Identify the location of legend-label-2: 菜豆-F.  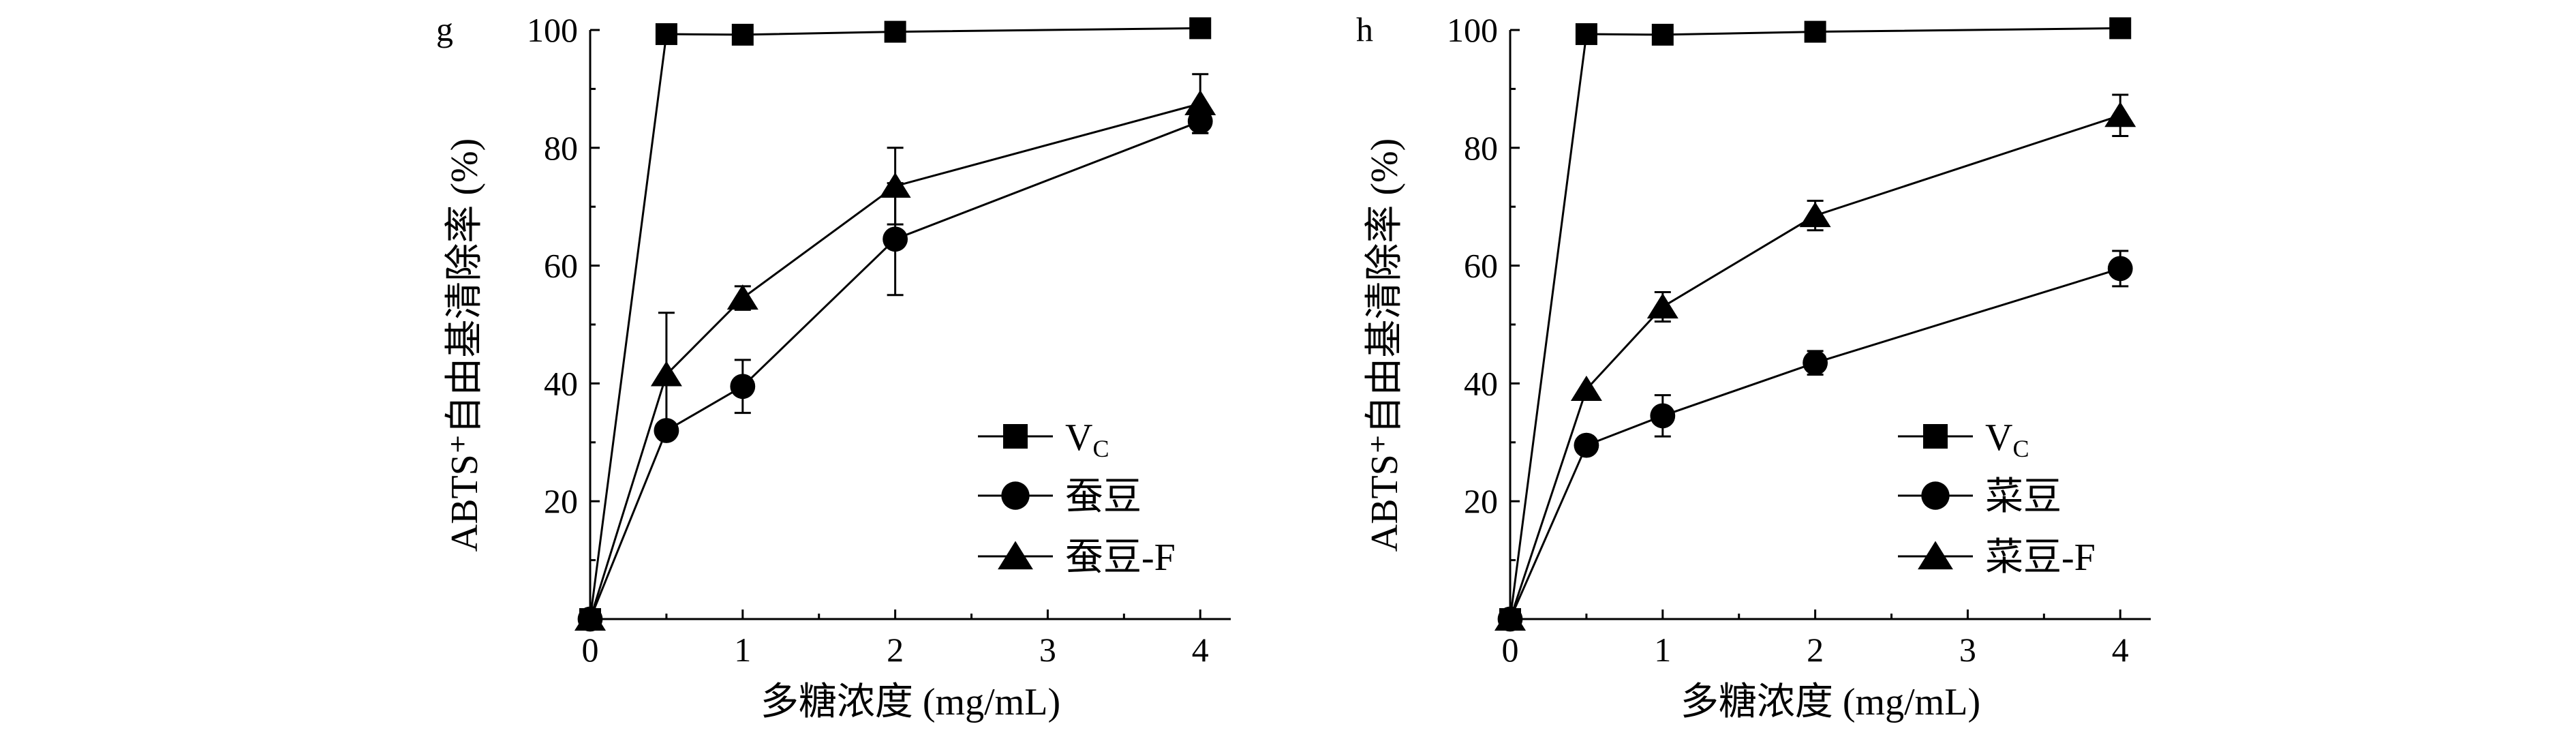
(2041, 558).